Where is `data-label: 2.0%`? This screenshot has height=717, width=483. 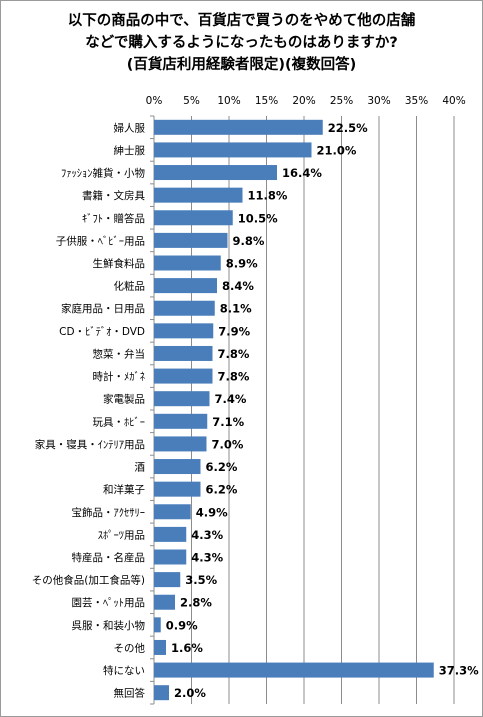 data-label: 2.0% is located at coordinates (190, 693).